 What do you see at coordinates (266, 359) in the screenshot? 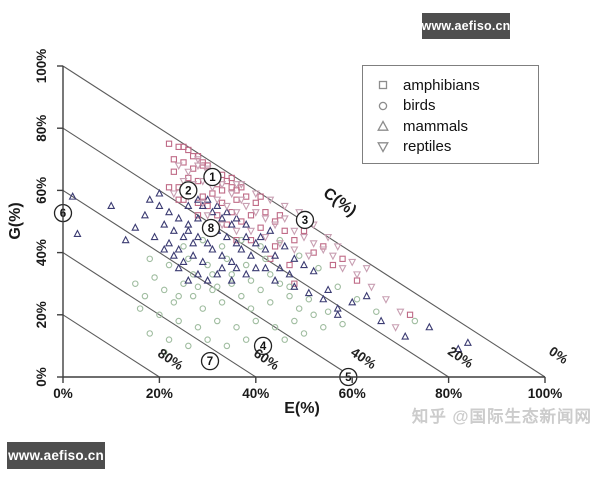
I see `iso-label-60: 60%` at bounding box center [266, 359].